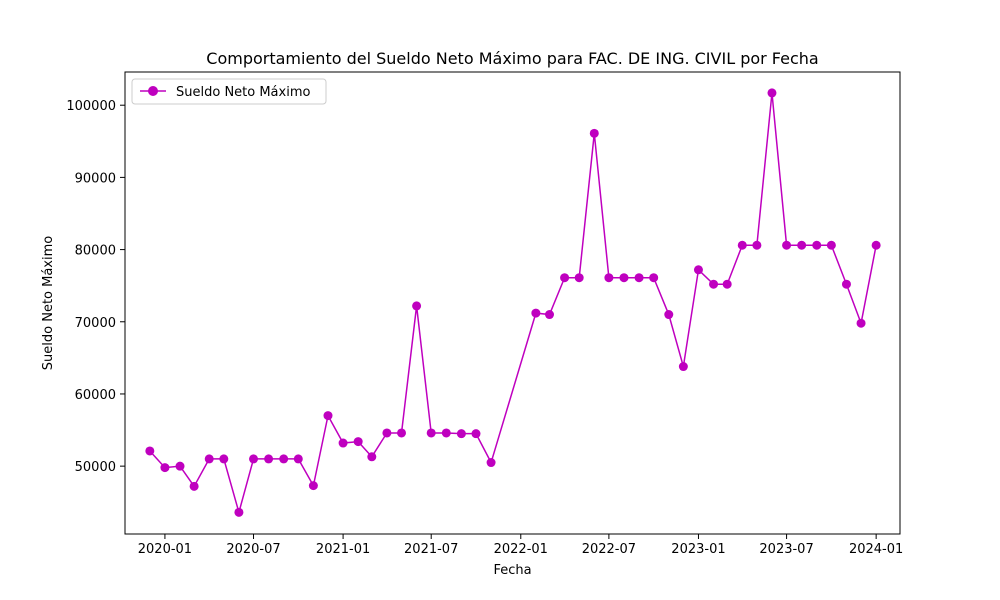 This screenshot has height=600, width=1000. Describe the element at coordinates (95, 251) in the screenshot. I see `y-tick-label: 80000` at that location.